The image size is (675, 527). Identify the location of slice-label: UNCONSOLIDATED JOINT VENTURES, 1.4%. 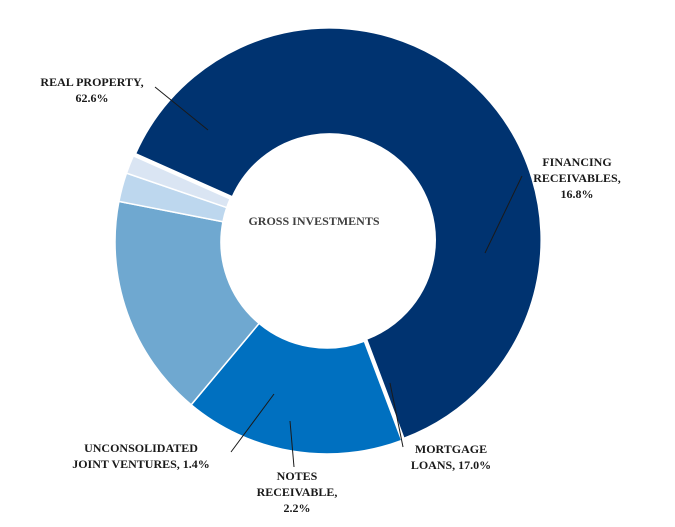
(141, 456).